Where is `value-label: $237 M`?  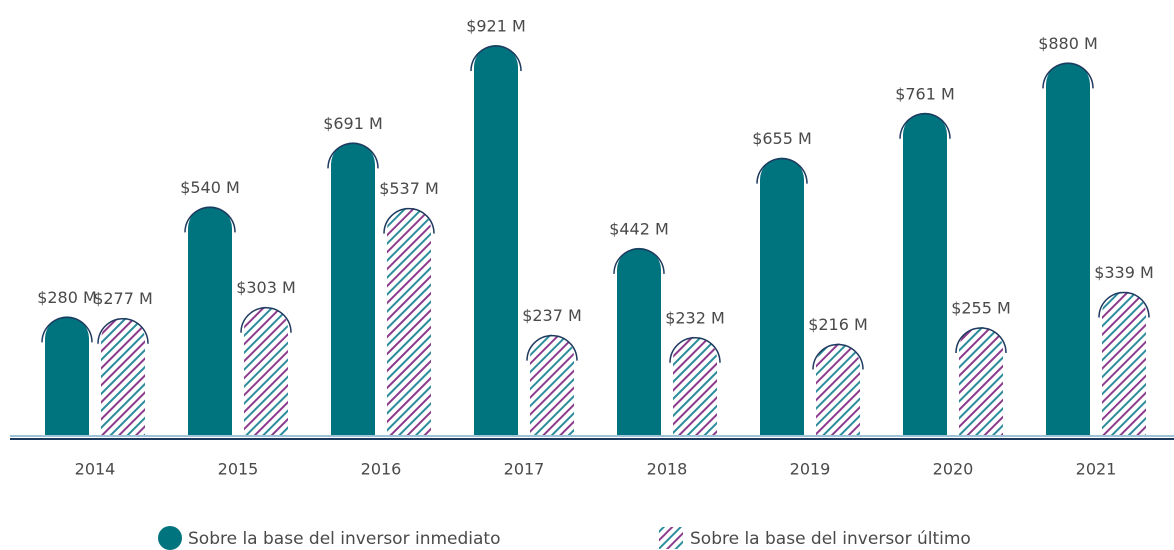
value-label: $237 M is located at coordinates (552, 315).